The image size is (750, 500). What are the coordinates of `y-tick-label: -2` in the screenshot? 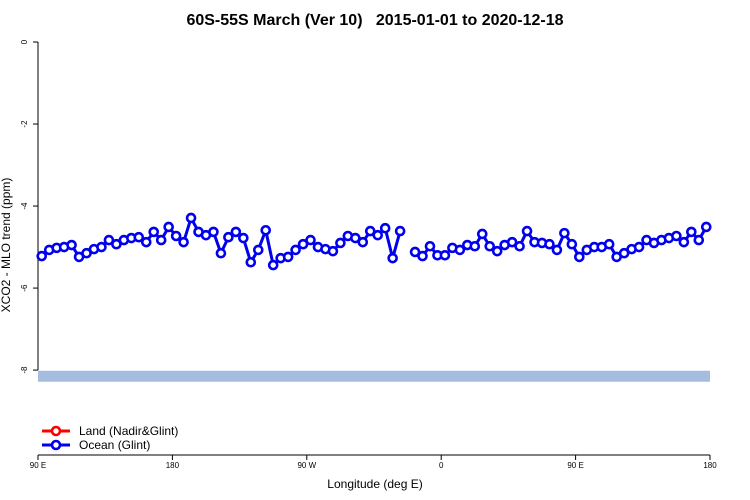 It's located at (24, 124).